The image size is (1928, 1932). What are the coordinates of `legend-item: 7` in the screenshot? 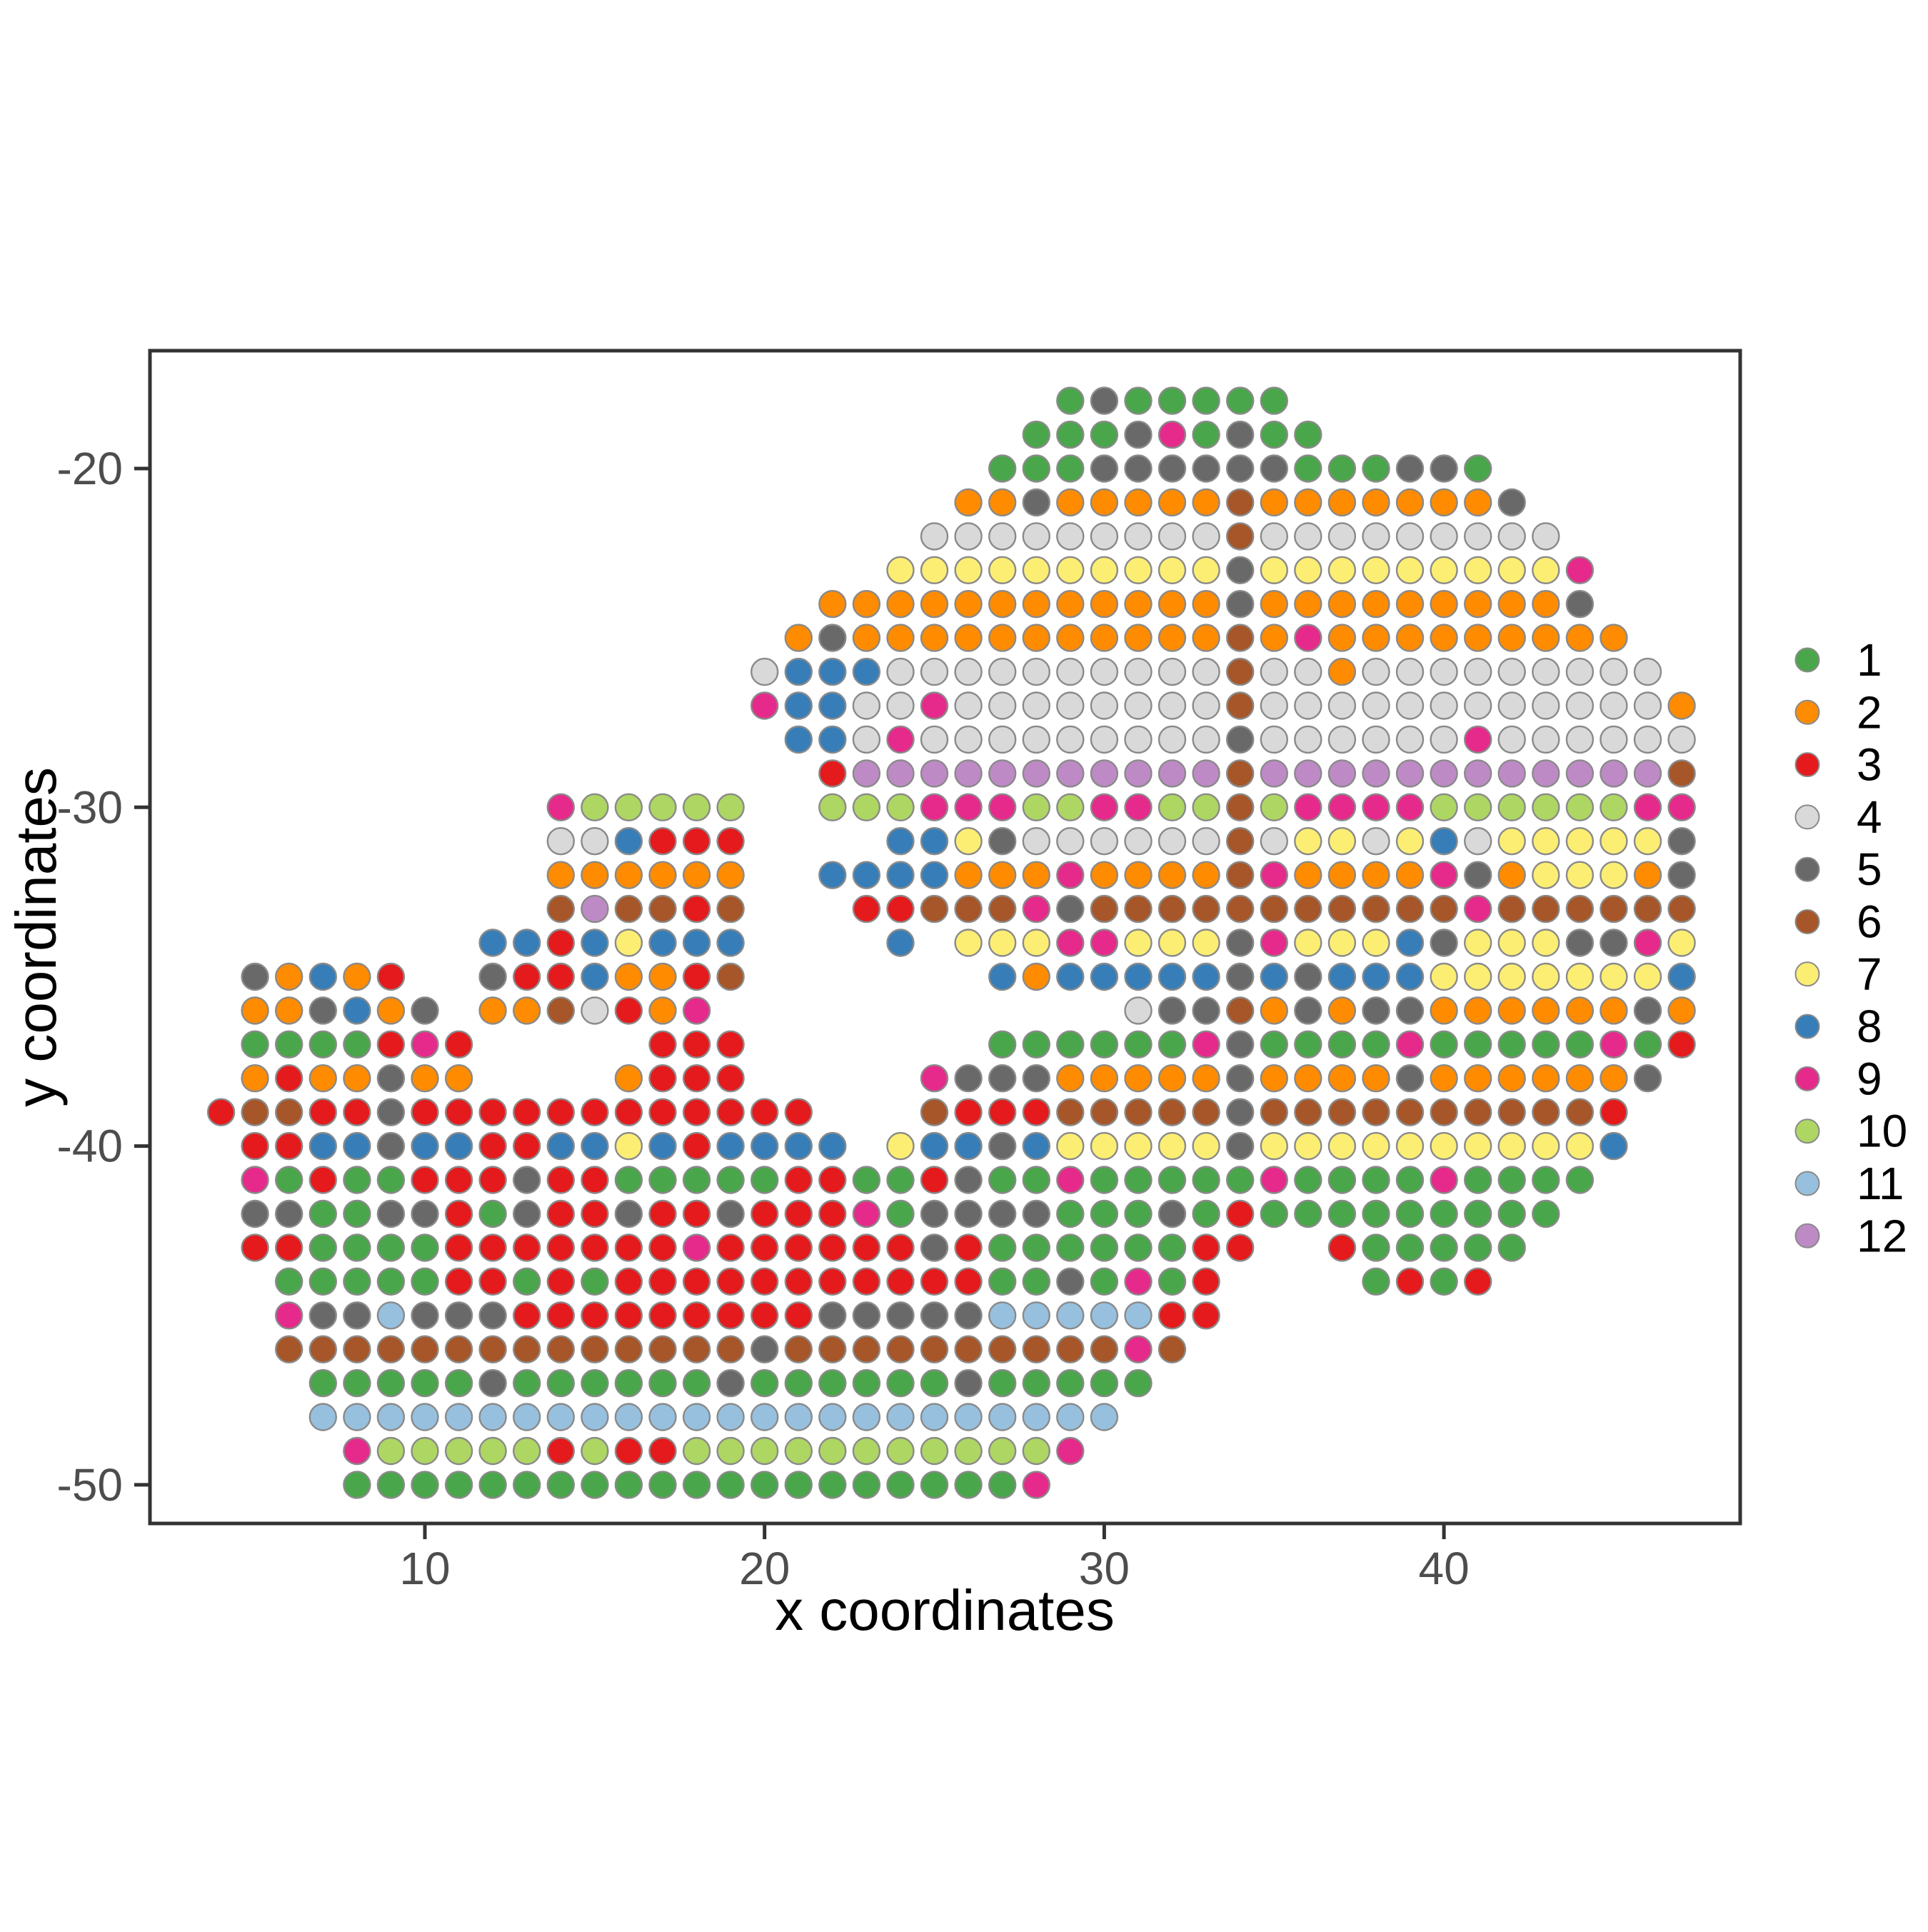 It's located at (1838, 974).